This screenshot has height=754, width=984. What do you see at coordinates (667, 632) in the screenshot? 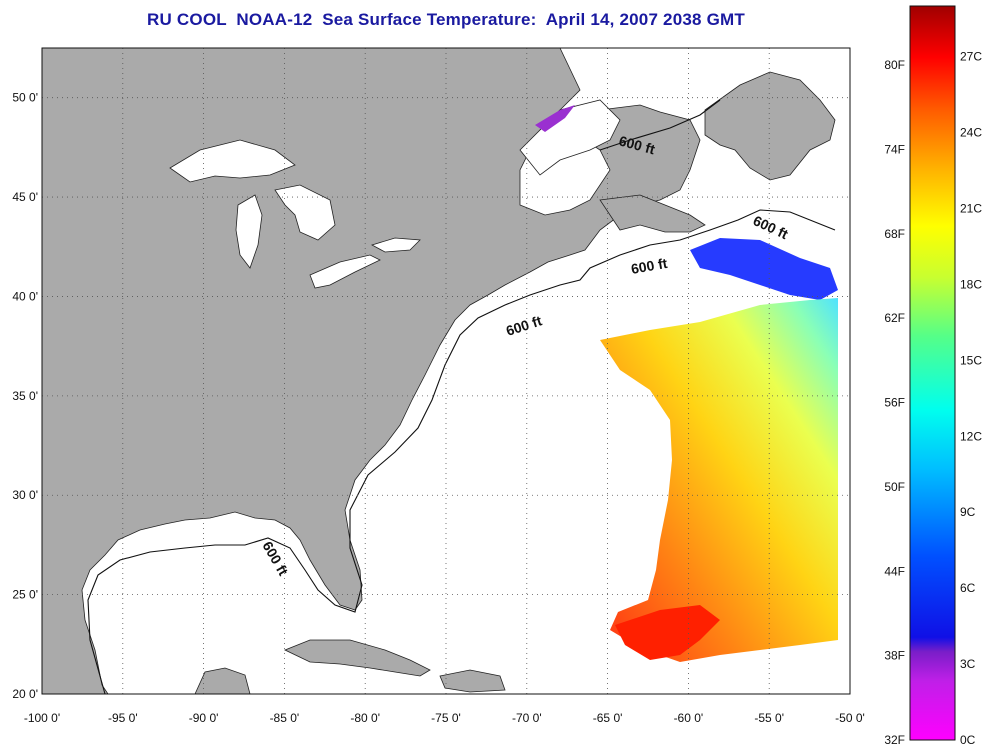
I see `sst-warm-tip` at bounding box center [667, 632].